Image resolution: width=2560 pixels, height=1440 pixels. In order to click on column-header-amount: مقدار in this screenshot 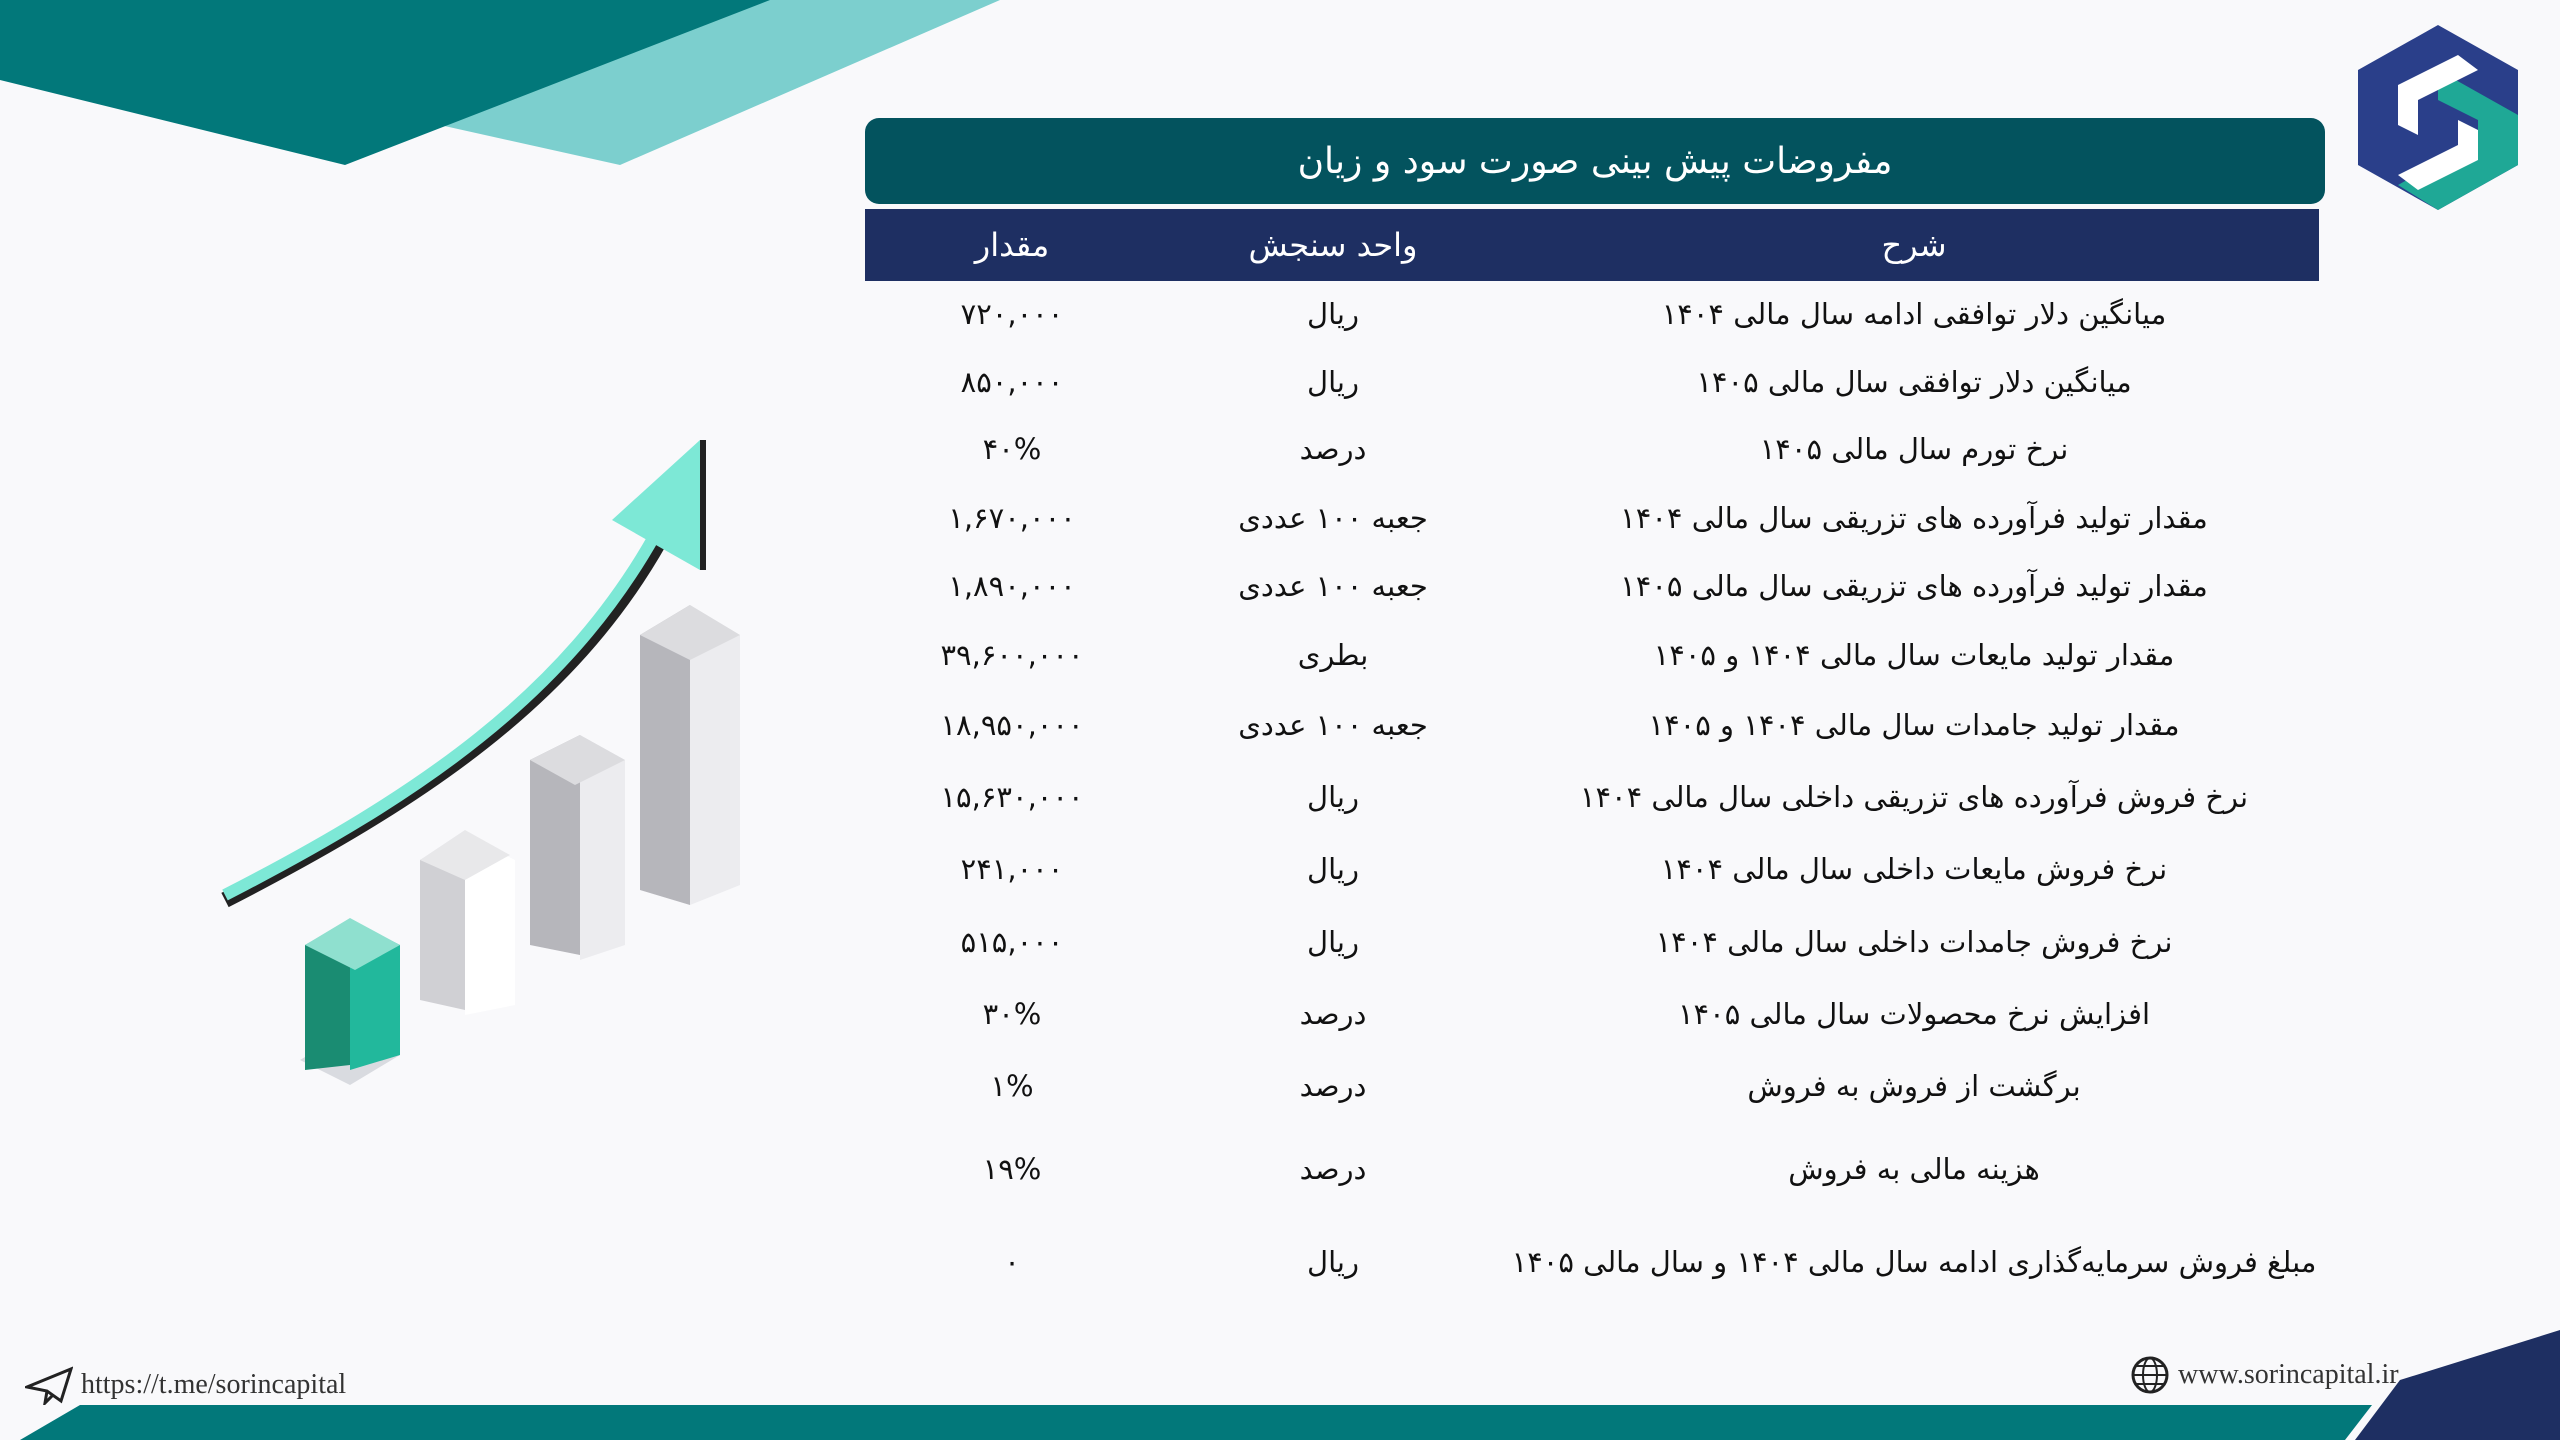, I will do `click(1012, 245)`.